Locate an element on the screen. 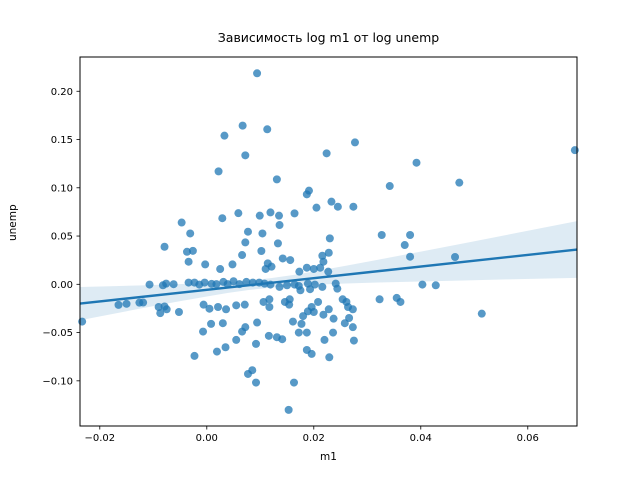 The height and width of the screenshot is (480, 640). x-tick-label: 0.02 is located at coordinates (314, 438).